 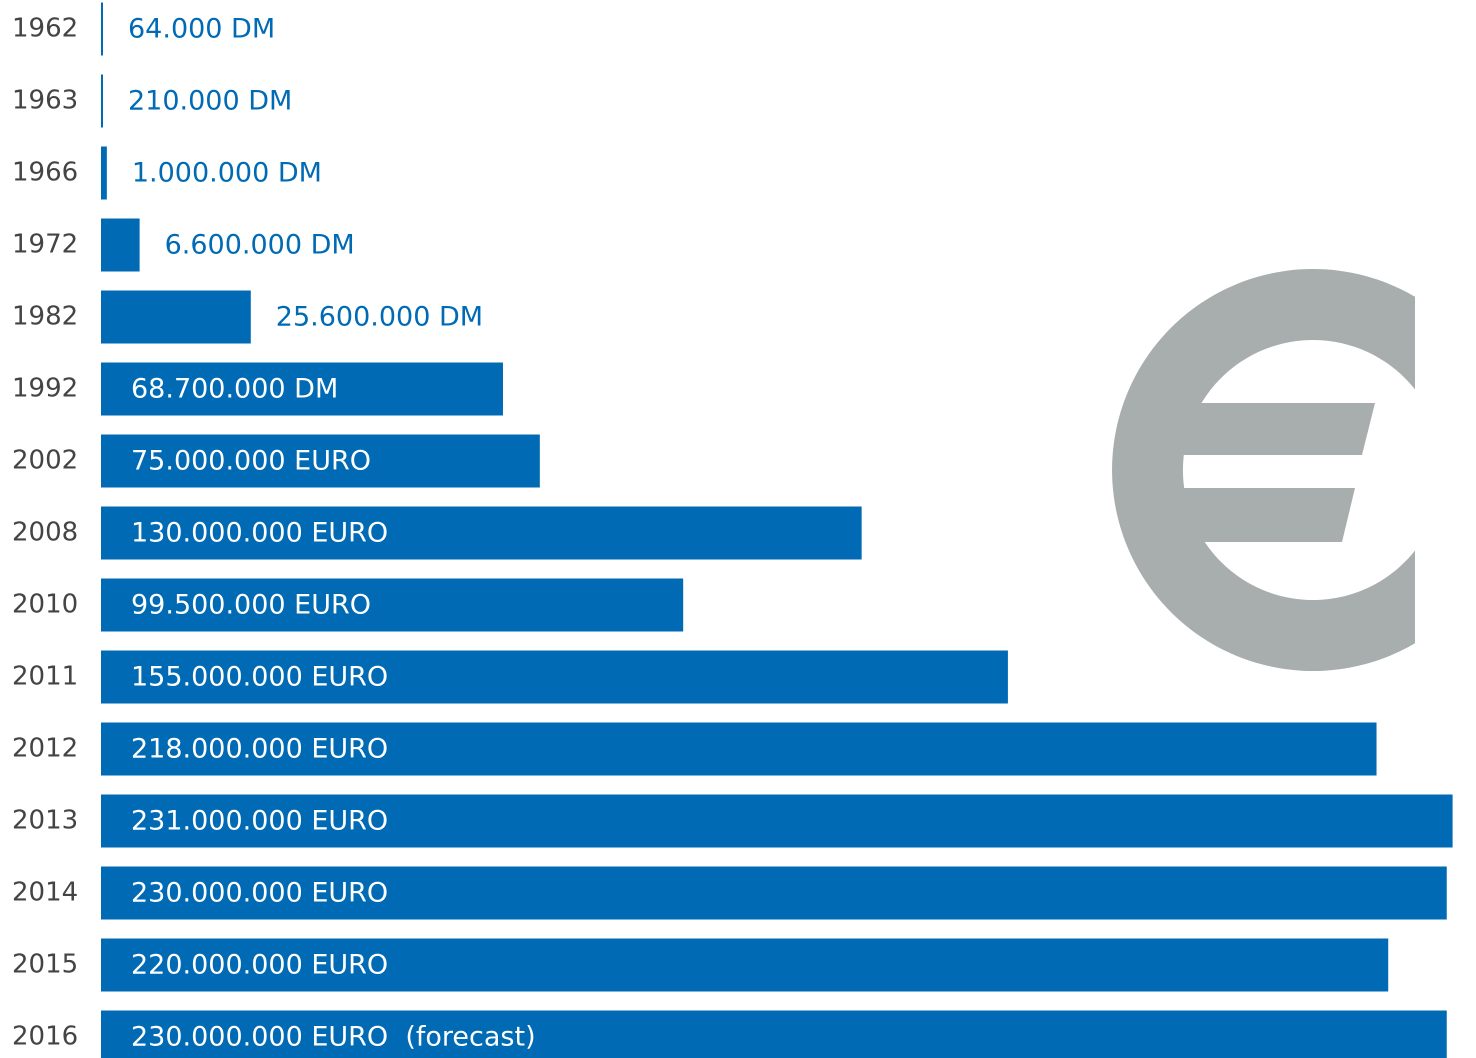 I want to click on value-label: 99.500.000 EURO, so click(x=251, y=605).